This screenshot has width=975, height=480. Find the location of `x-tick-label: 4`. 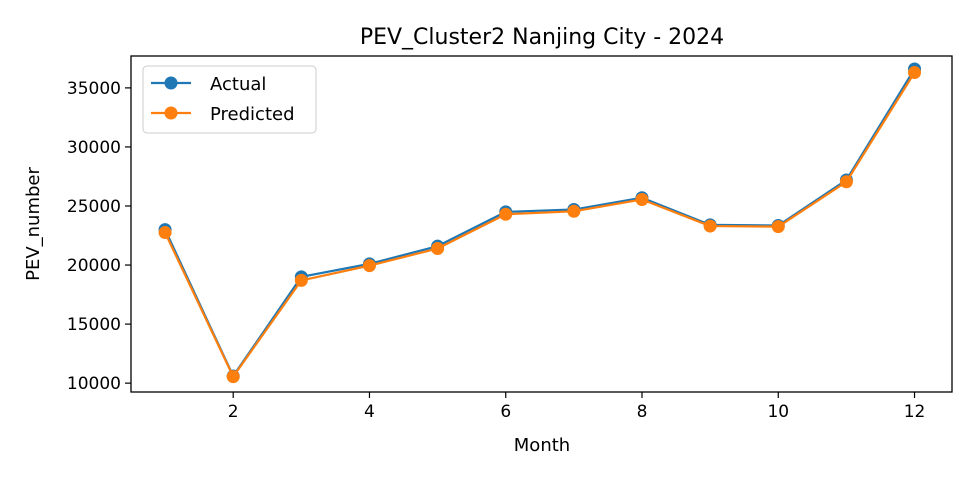

x-tick-label: 4 is located at coordinates (369, 412).